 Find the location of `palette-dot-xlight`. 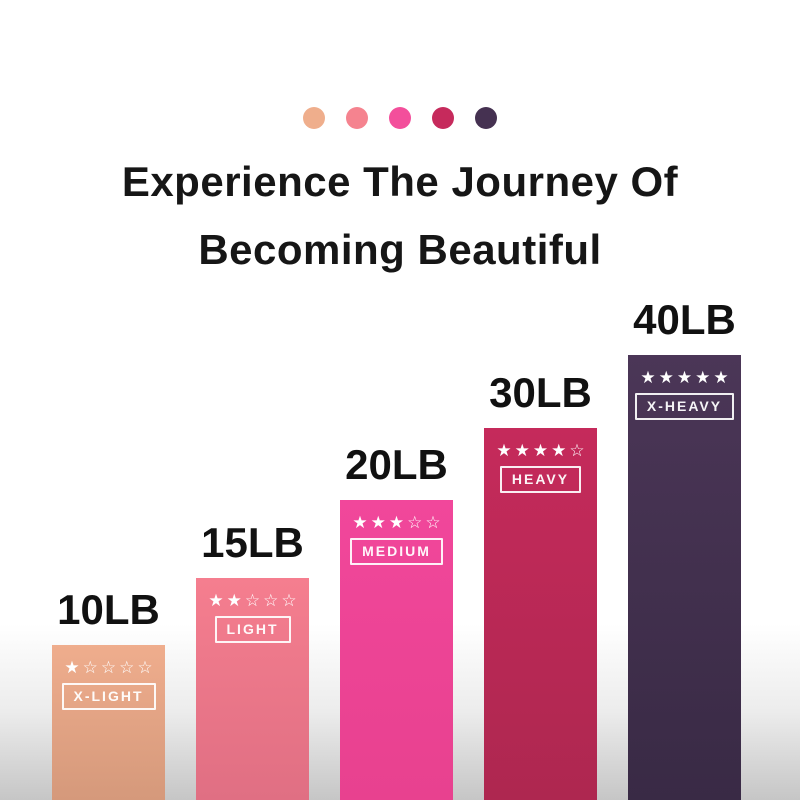

palette-dot-xlight is located at coordinates (314, 118).